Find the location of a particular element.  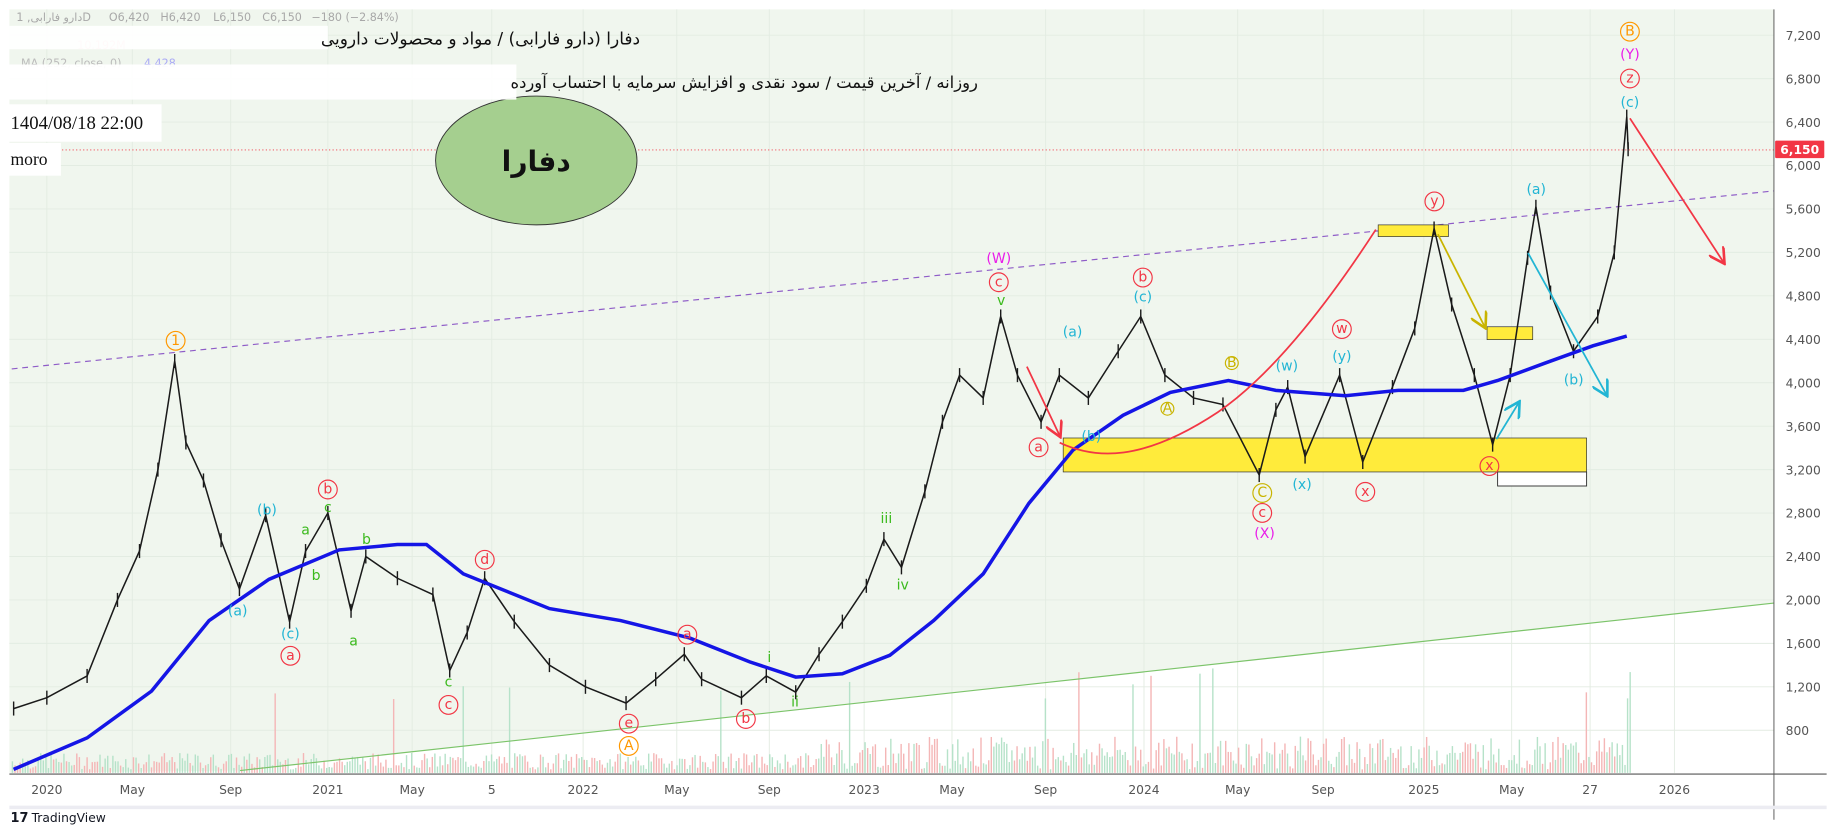

yellow-zone-main is located at coordinates (1324, 455).